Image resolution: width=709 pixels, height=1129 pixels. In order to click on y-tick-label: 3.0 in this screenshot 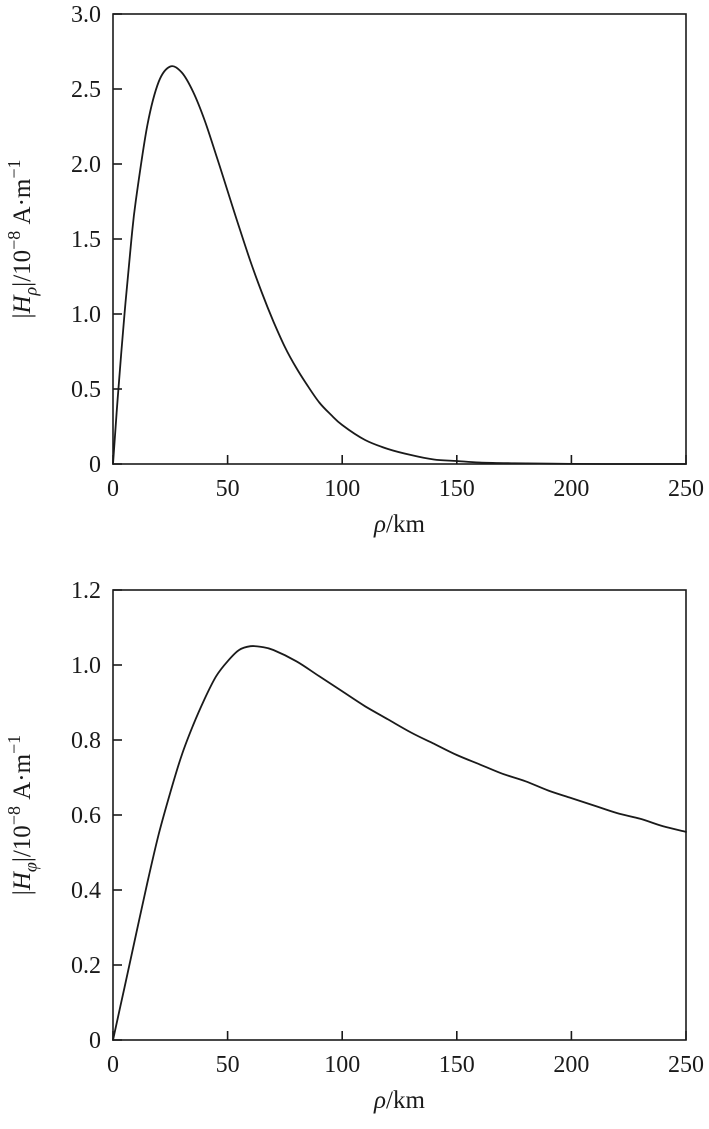, I will do `click(86, 15)`.